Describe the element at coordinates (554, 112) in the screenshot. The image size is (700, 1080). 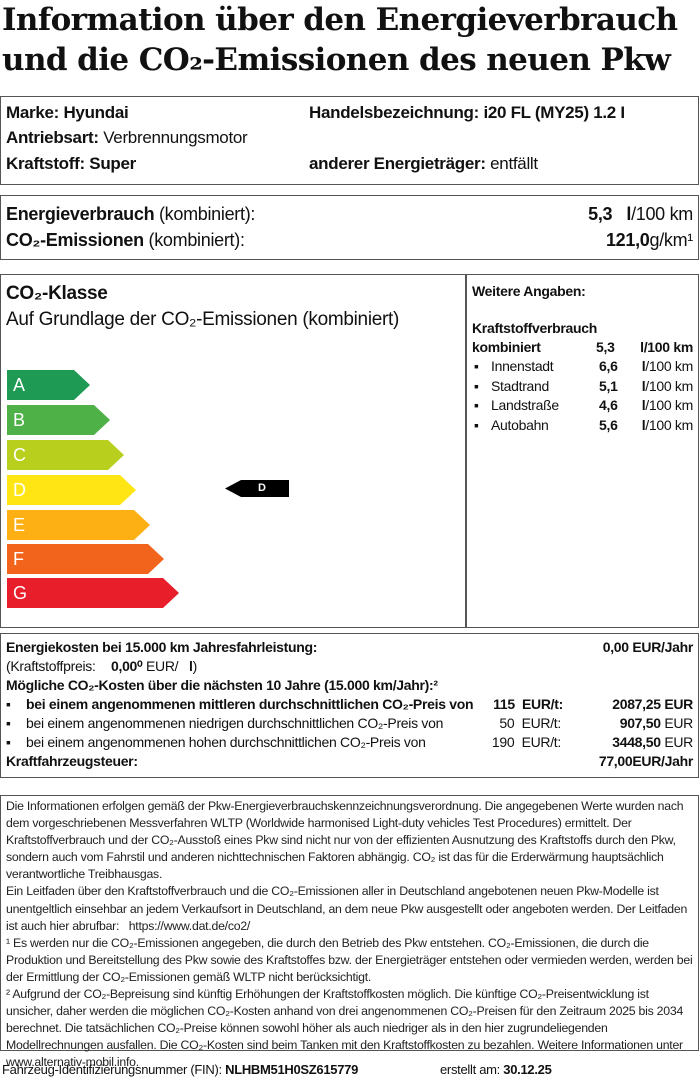
I see `handelsbezeichnung: i20 FL (MY25) 1.2 I` at that location.